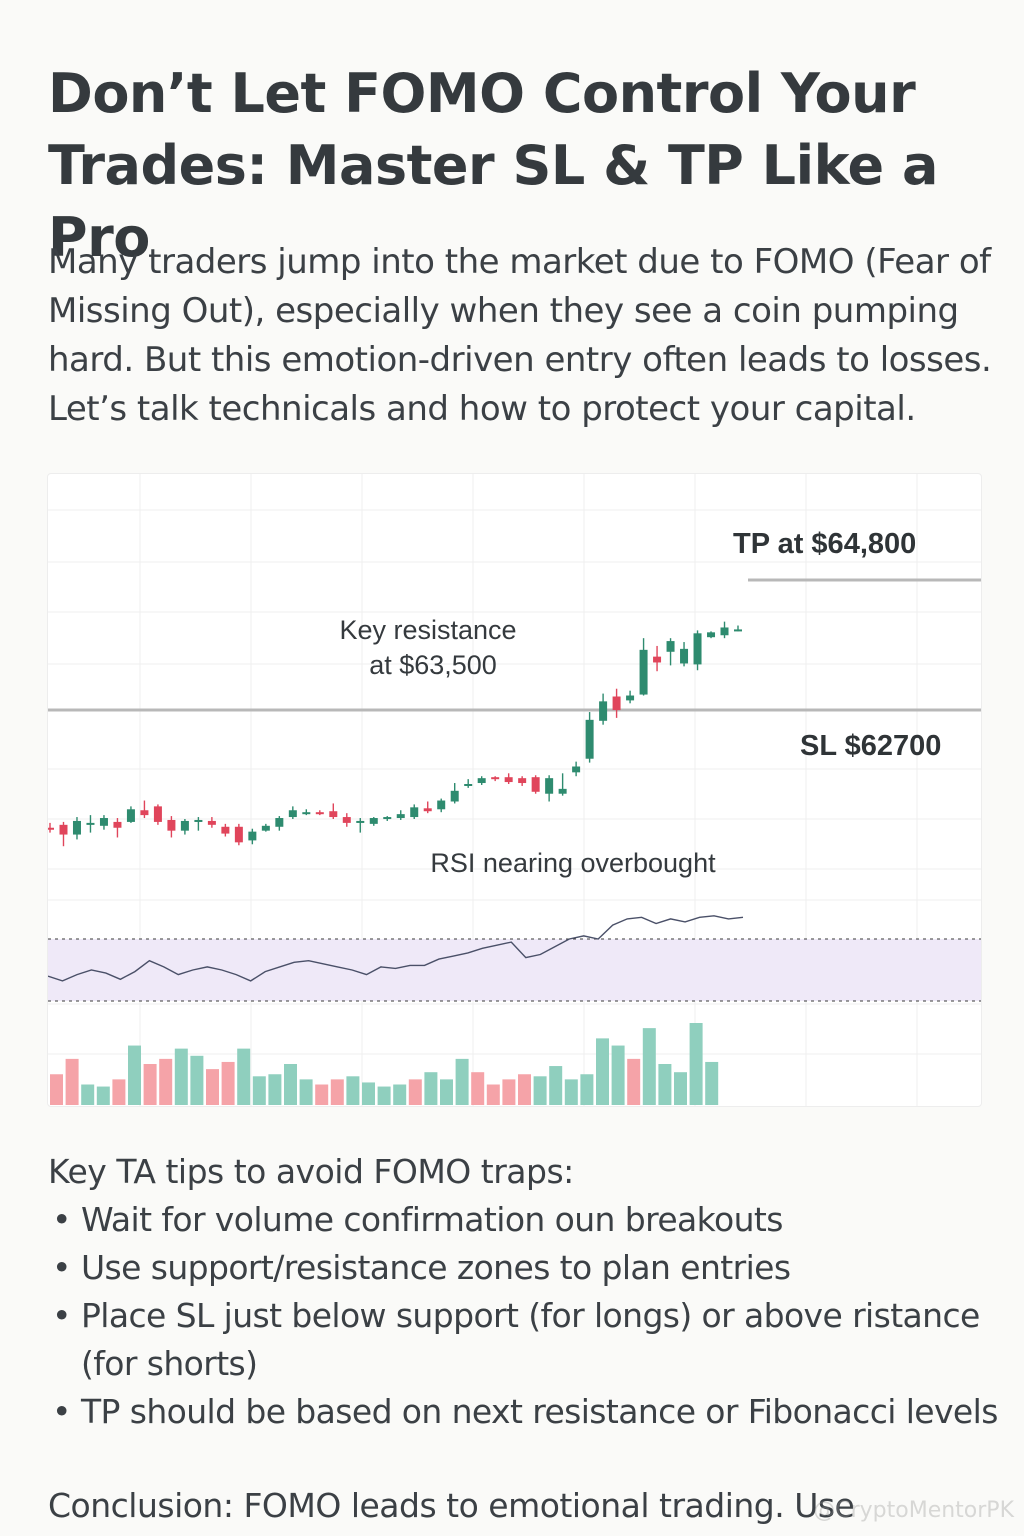 The height and width of the screenshot is (1536, 1024). I want to click on rsi-panel, so click(514, 958).